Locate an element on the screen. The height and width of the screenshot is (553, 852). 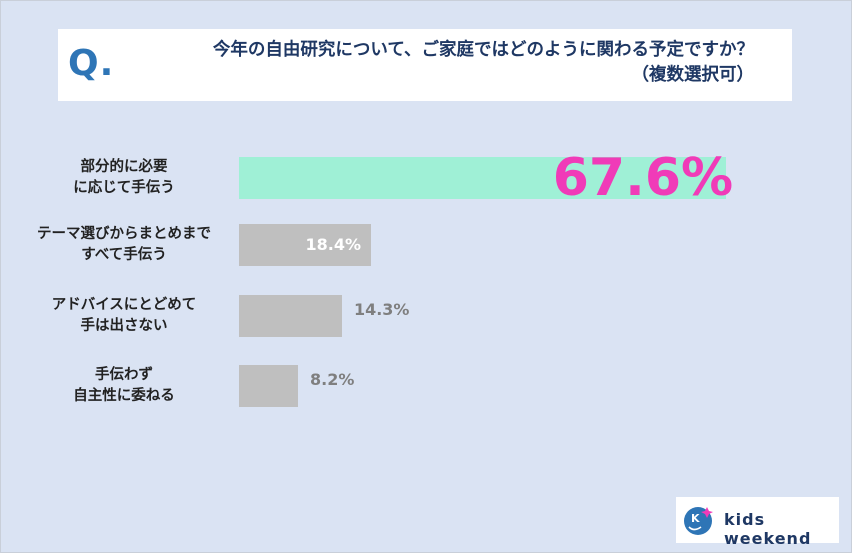
question-line-1: 今年の自由研究について、ご家庭ではどのように関わる予定ですか？ is located at coordinates (483, 50).